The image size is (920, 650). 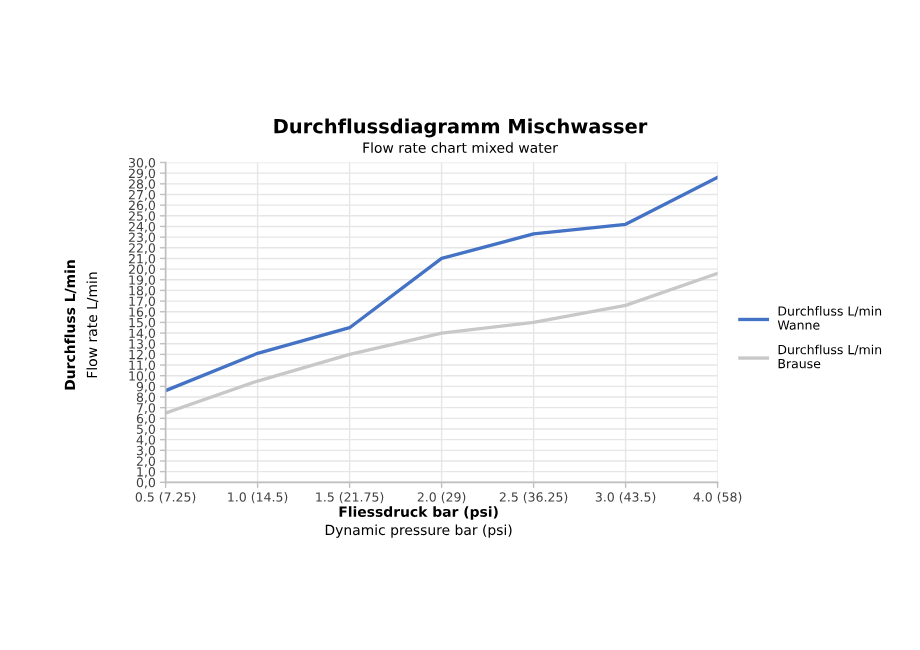 What do you see at coordinates (461, 128) in the screenshot?
I see `chart-title: Durchflussdiagramm Mischwasser` at bounding box center [461, 128].